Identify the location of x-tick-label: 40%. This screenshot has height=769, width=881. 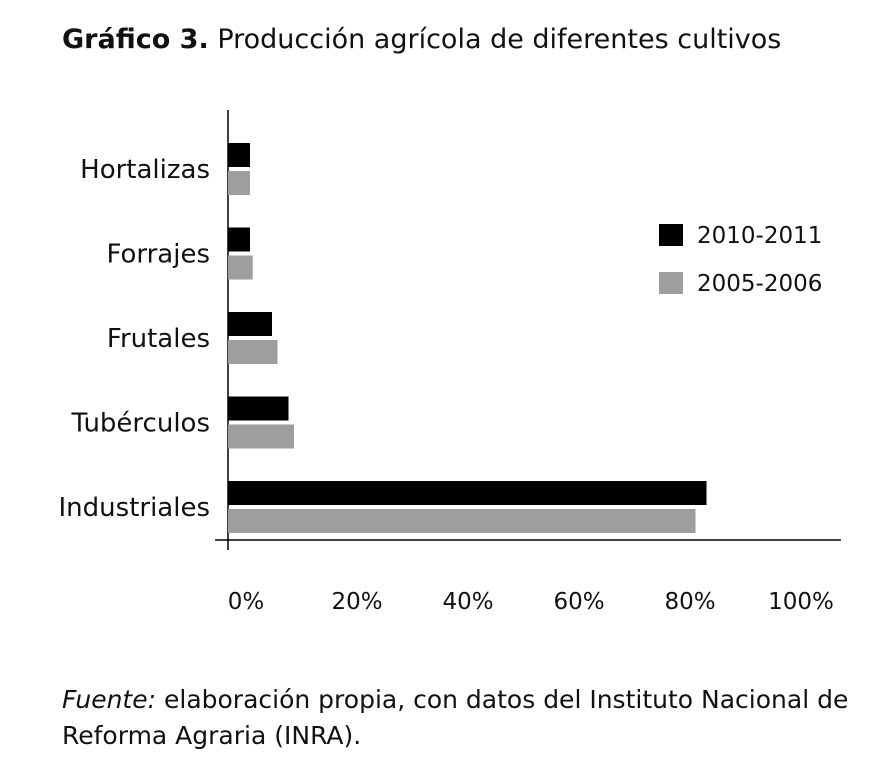
(467, 602).